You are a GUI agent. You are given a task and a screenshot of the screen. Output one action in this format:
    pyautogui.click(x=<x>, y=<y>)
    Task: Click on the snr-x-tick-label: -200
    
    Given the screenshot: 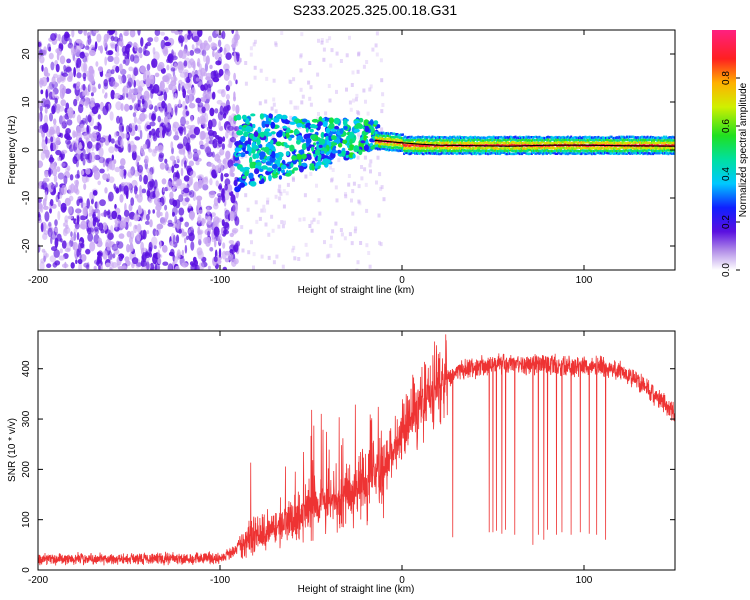 What is the action you would take?
    pyautogui.click(x=38, y=580)
    